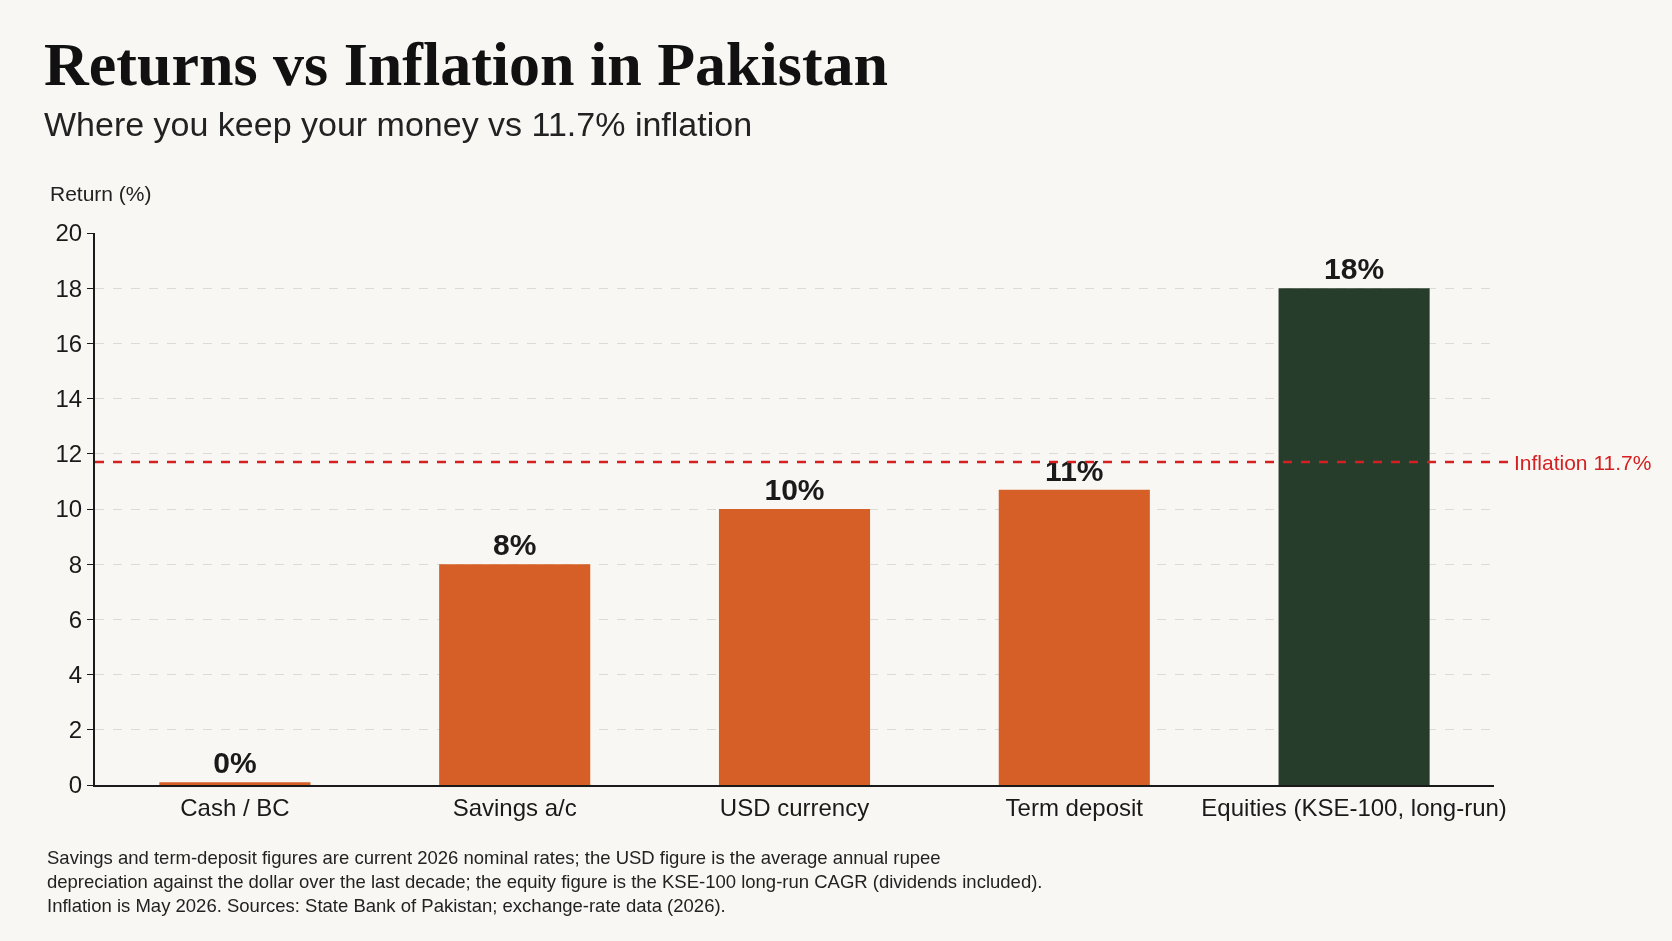 This screenshot has height=941, width=1672. I want to click on data-label: 10%, so click(794, 489).